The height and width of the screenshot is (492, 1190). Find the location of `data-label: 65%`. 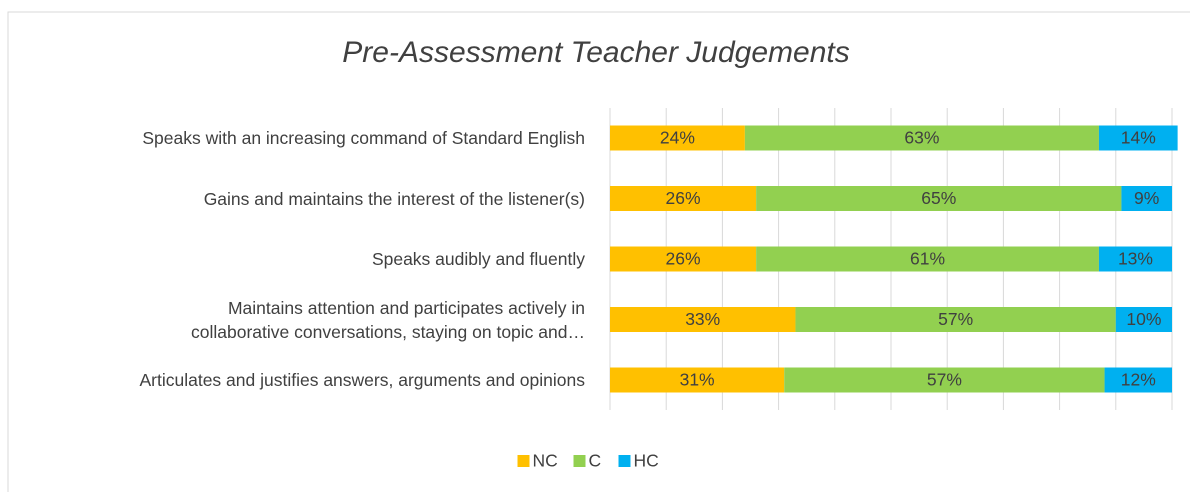

data-label: 65% is located at coordinates (938, 198).